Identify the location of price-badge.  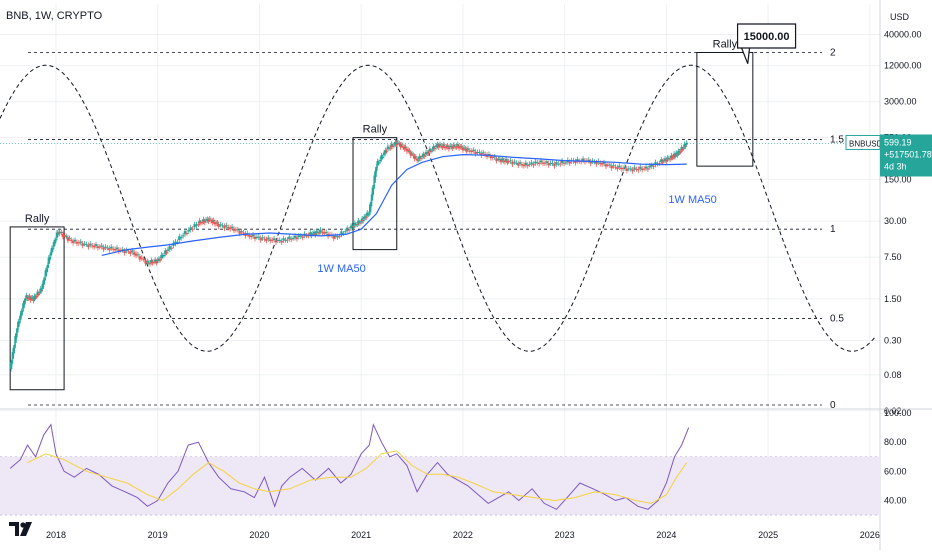
(906, 155).